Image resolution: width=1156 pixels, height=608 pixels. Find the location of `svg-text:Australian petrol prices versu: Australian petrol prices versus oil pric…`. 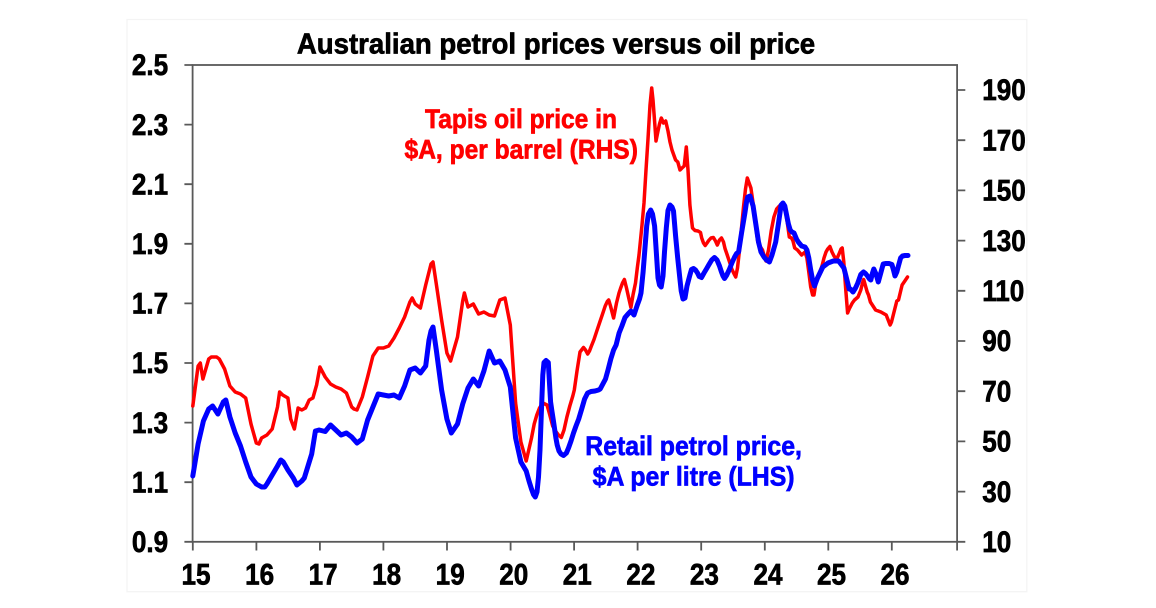

svg-text:Australian petrol prices versu: Australian petrol prices versus oil pric… is located at coordinates (556, 43).